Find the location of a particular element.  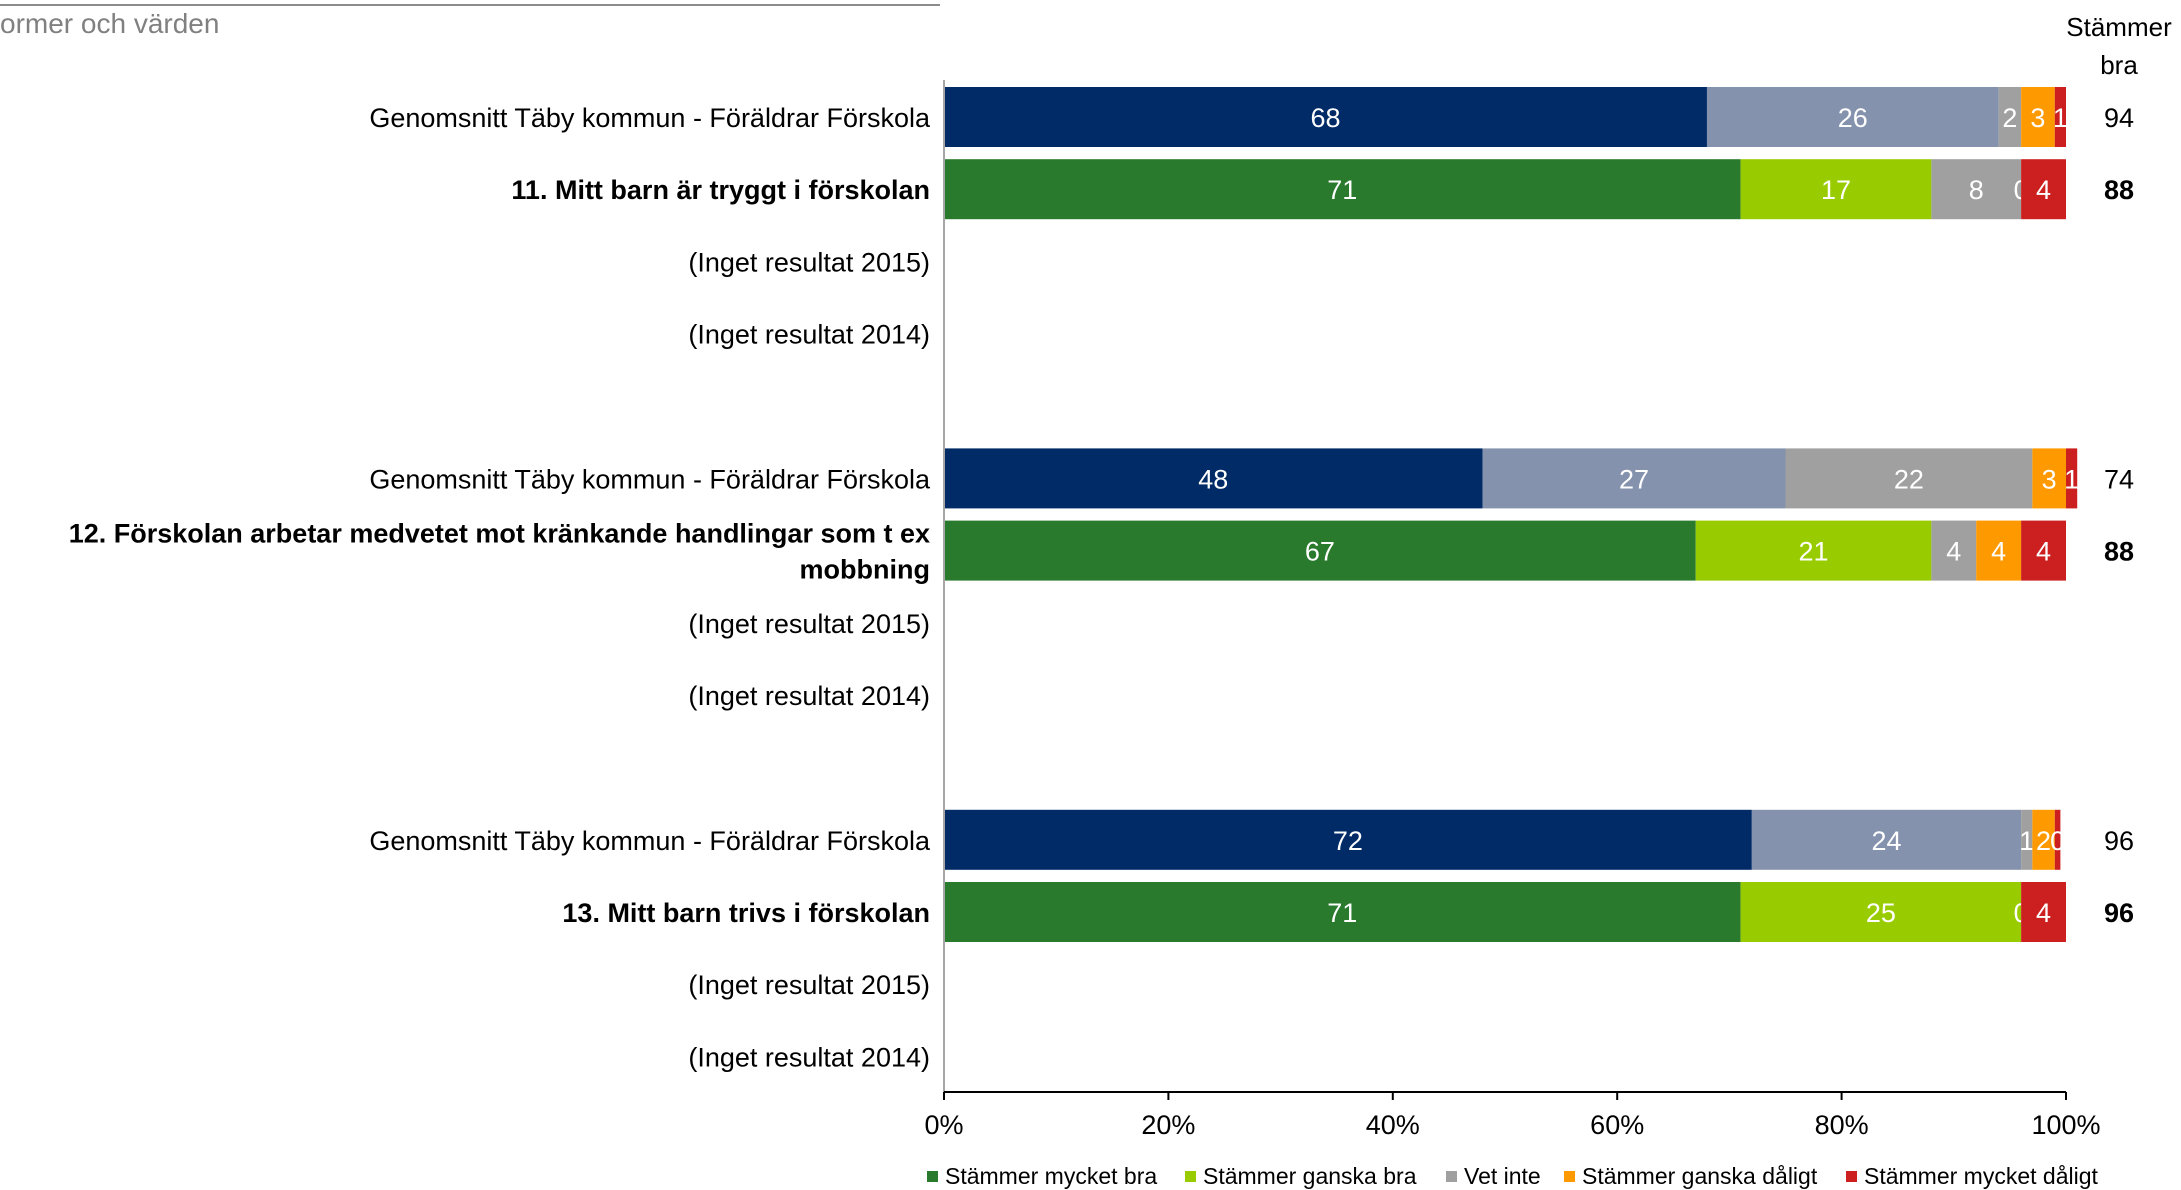

legend-label: Stämmer ganska bra is located at coordinates (1310, 1176).